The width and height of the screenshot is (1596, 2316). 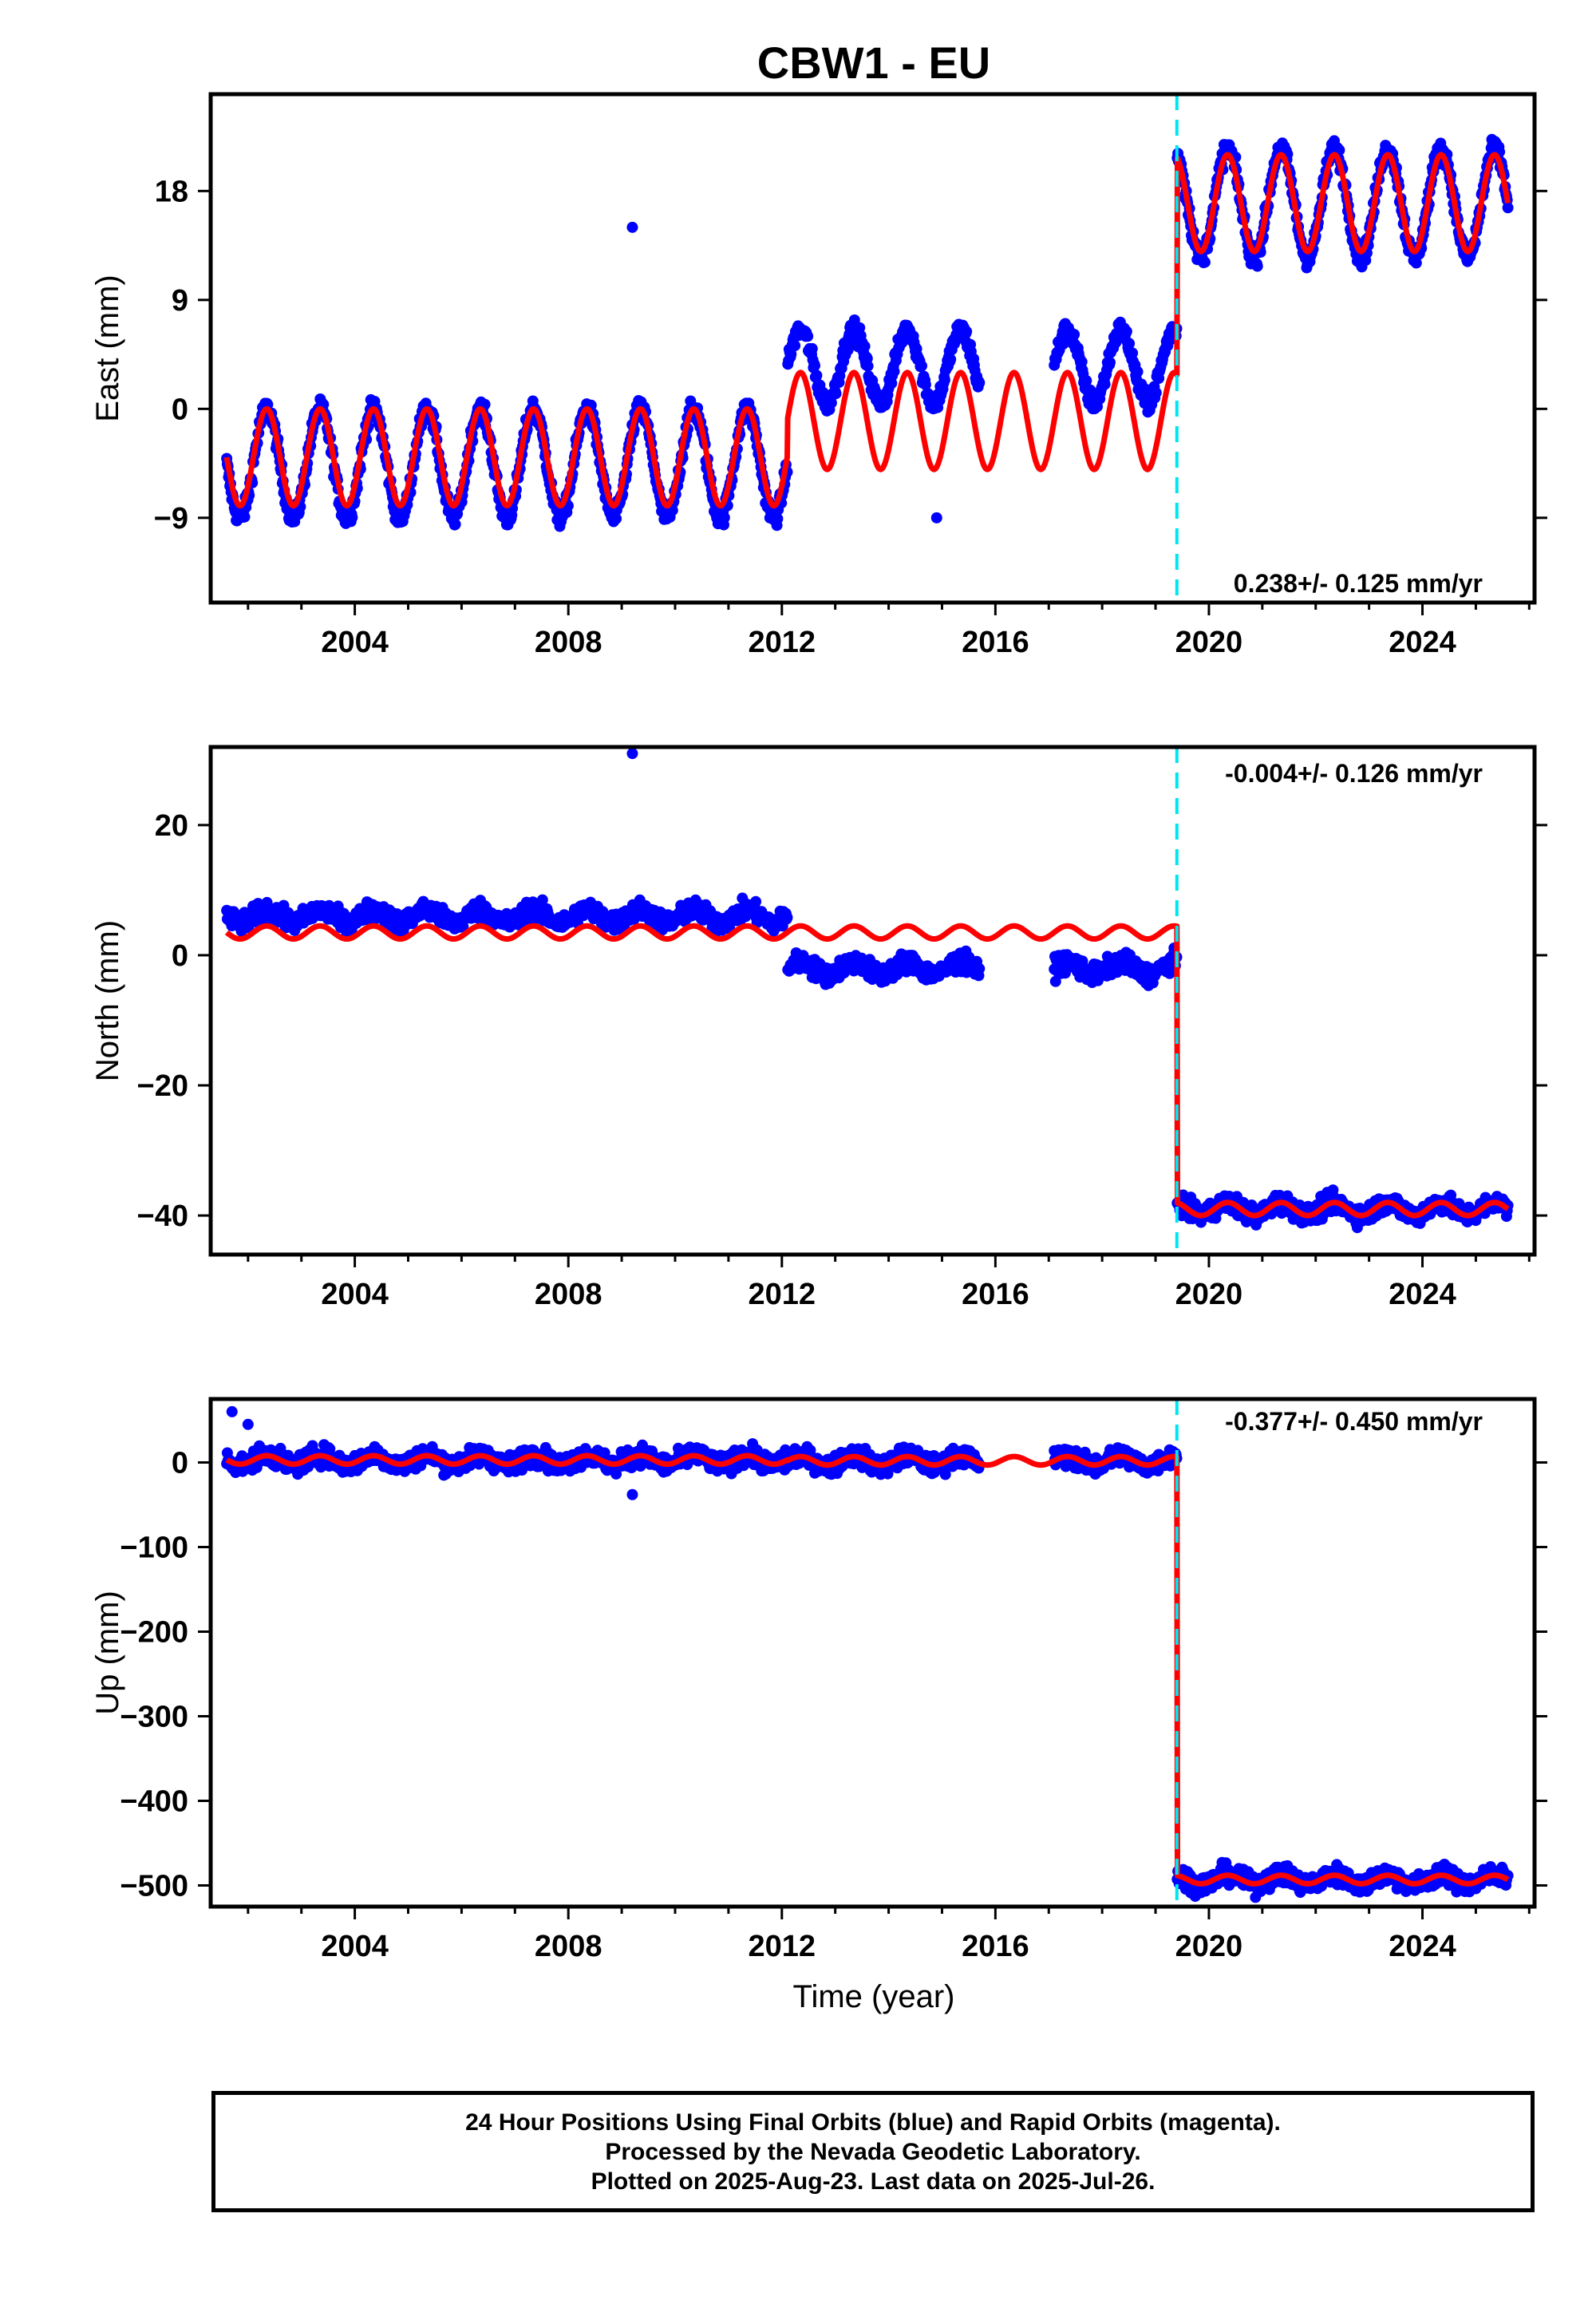 What do you see at coordinates (162, 1086) in the screenshot?
I see `y-tick-label: −20` at bounding box center [162, 1086].